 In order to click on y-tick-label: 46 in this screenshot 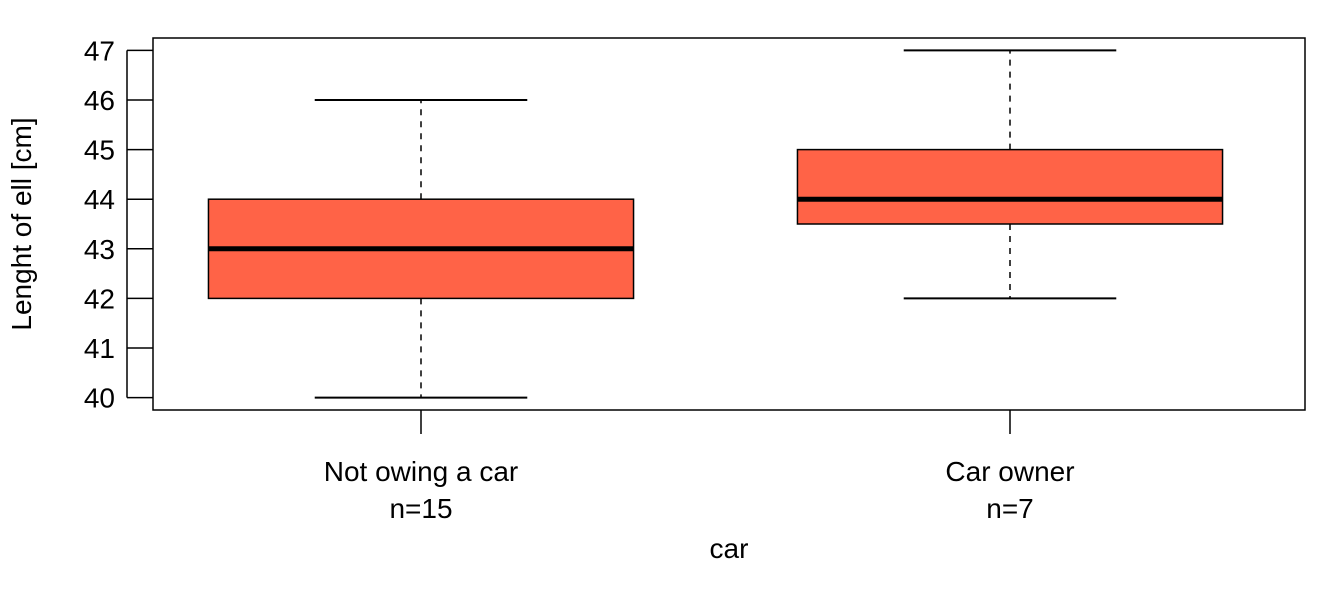, I will do `click(99, 100)`.